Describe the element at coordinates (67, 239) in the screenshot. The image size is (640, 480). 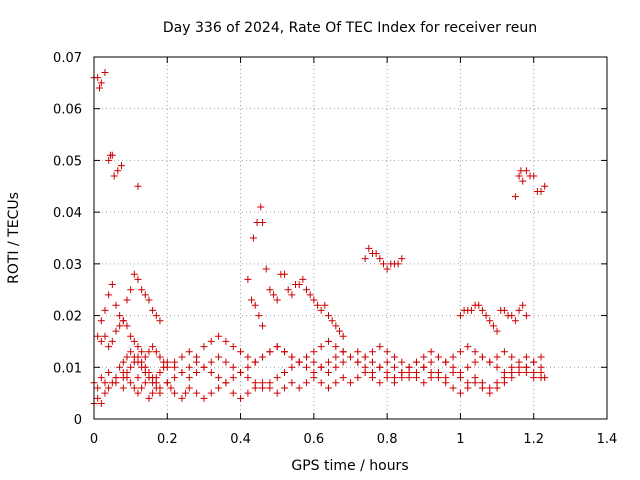
I see `y-tick-labels: 0 0.01 0.02 0.03 0.04 0.05 0.06 0.07` at that location.